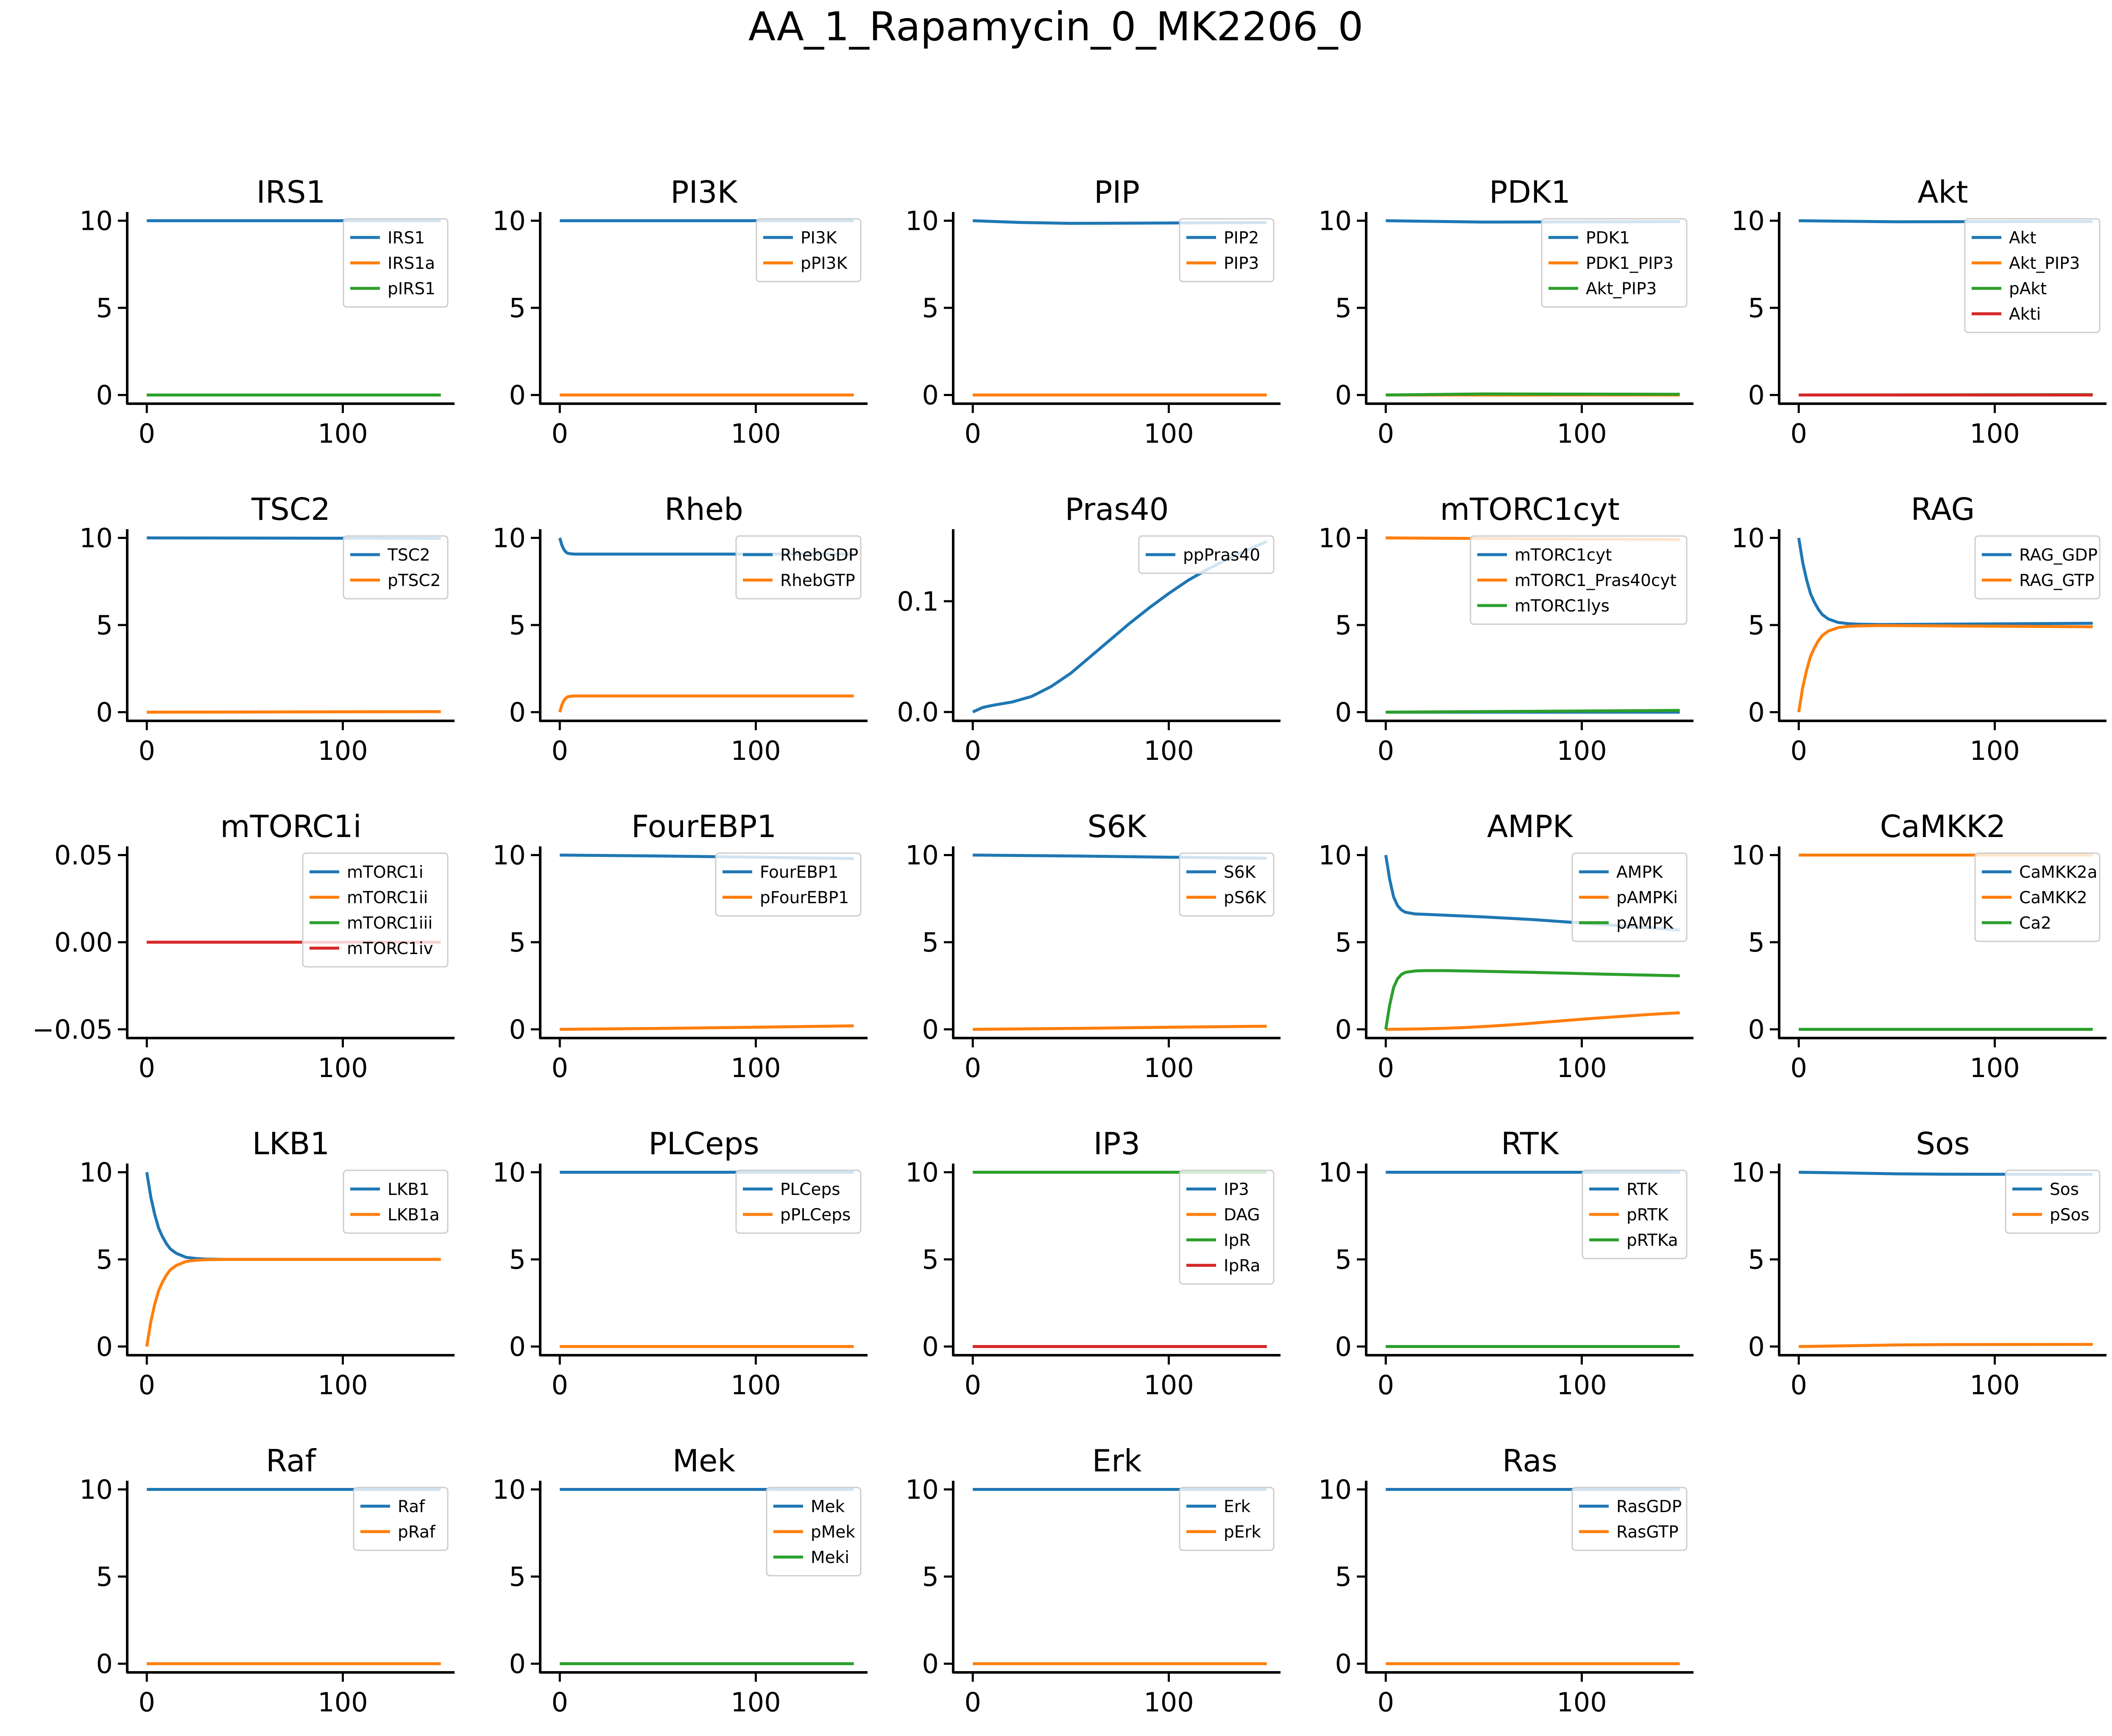 Image resolution: width=2112 pixels, height=1736 pixels. I want to click on legend-entry-sos: Sos, so click(2064, 1189).